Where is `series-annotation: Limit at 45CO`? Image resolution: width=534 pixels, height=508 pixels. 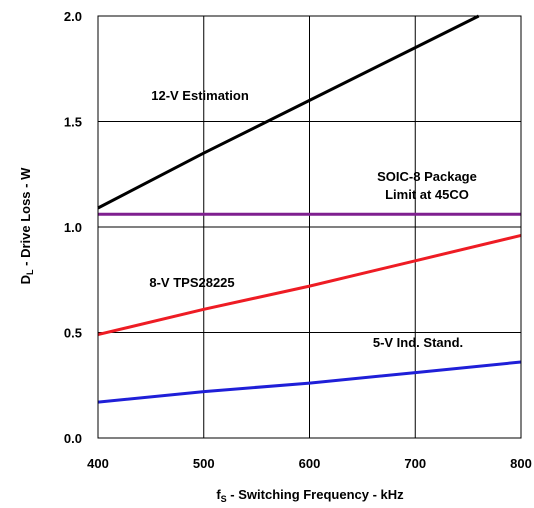
series-annotation: Limit at 45CO is located at coordinates (427, 194).